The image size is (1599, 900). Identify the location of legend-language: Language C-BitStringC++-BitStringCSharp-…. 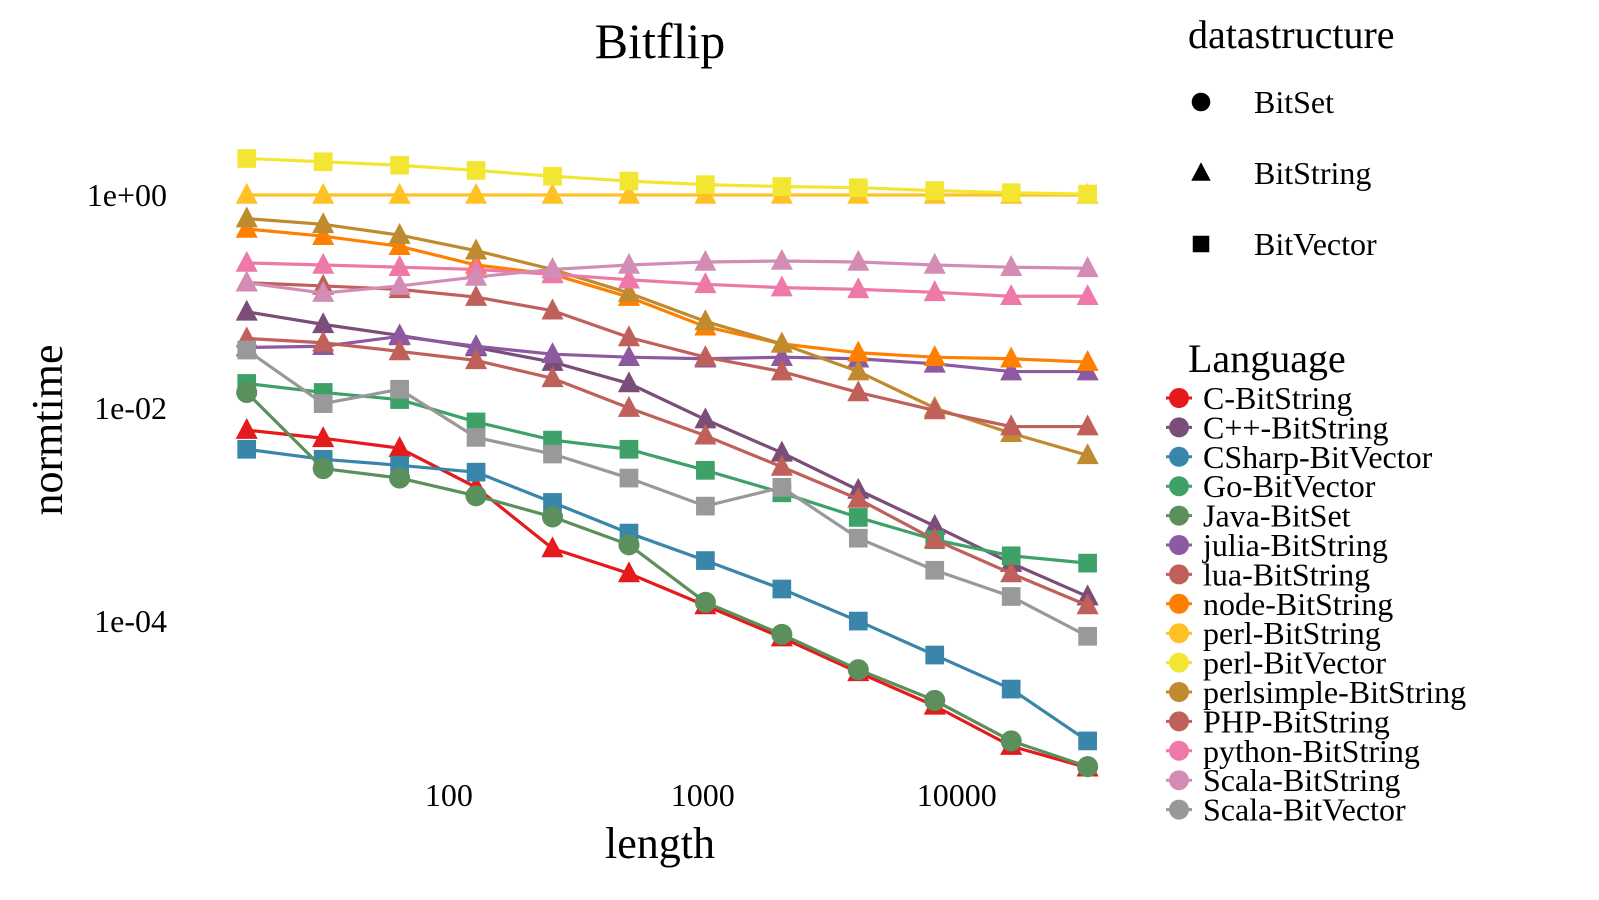
(1316, 582).